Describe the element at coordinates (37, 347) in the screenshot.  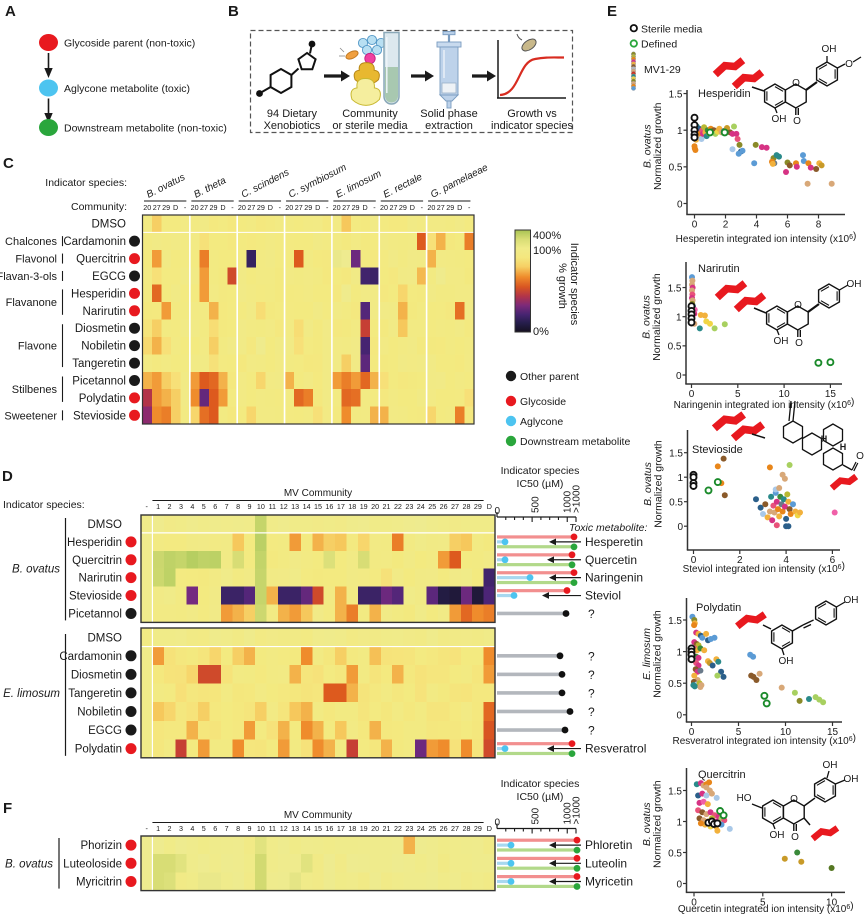
I see `svg-text: Flavone` at that location.